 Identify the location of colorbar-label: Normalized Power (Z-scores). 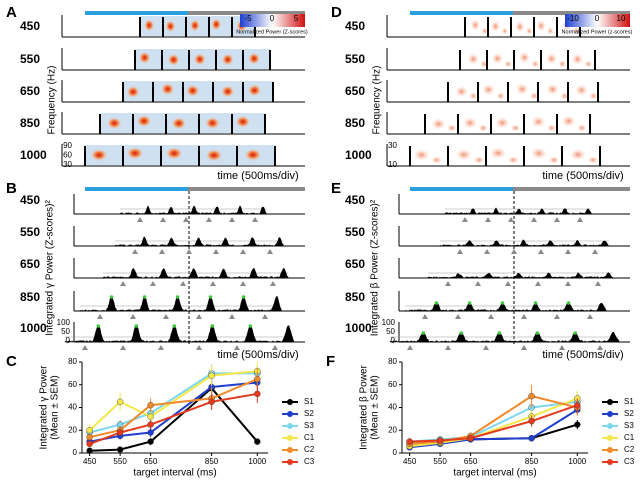
(272, 32).